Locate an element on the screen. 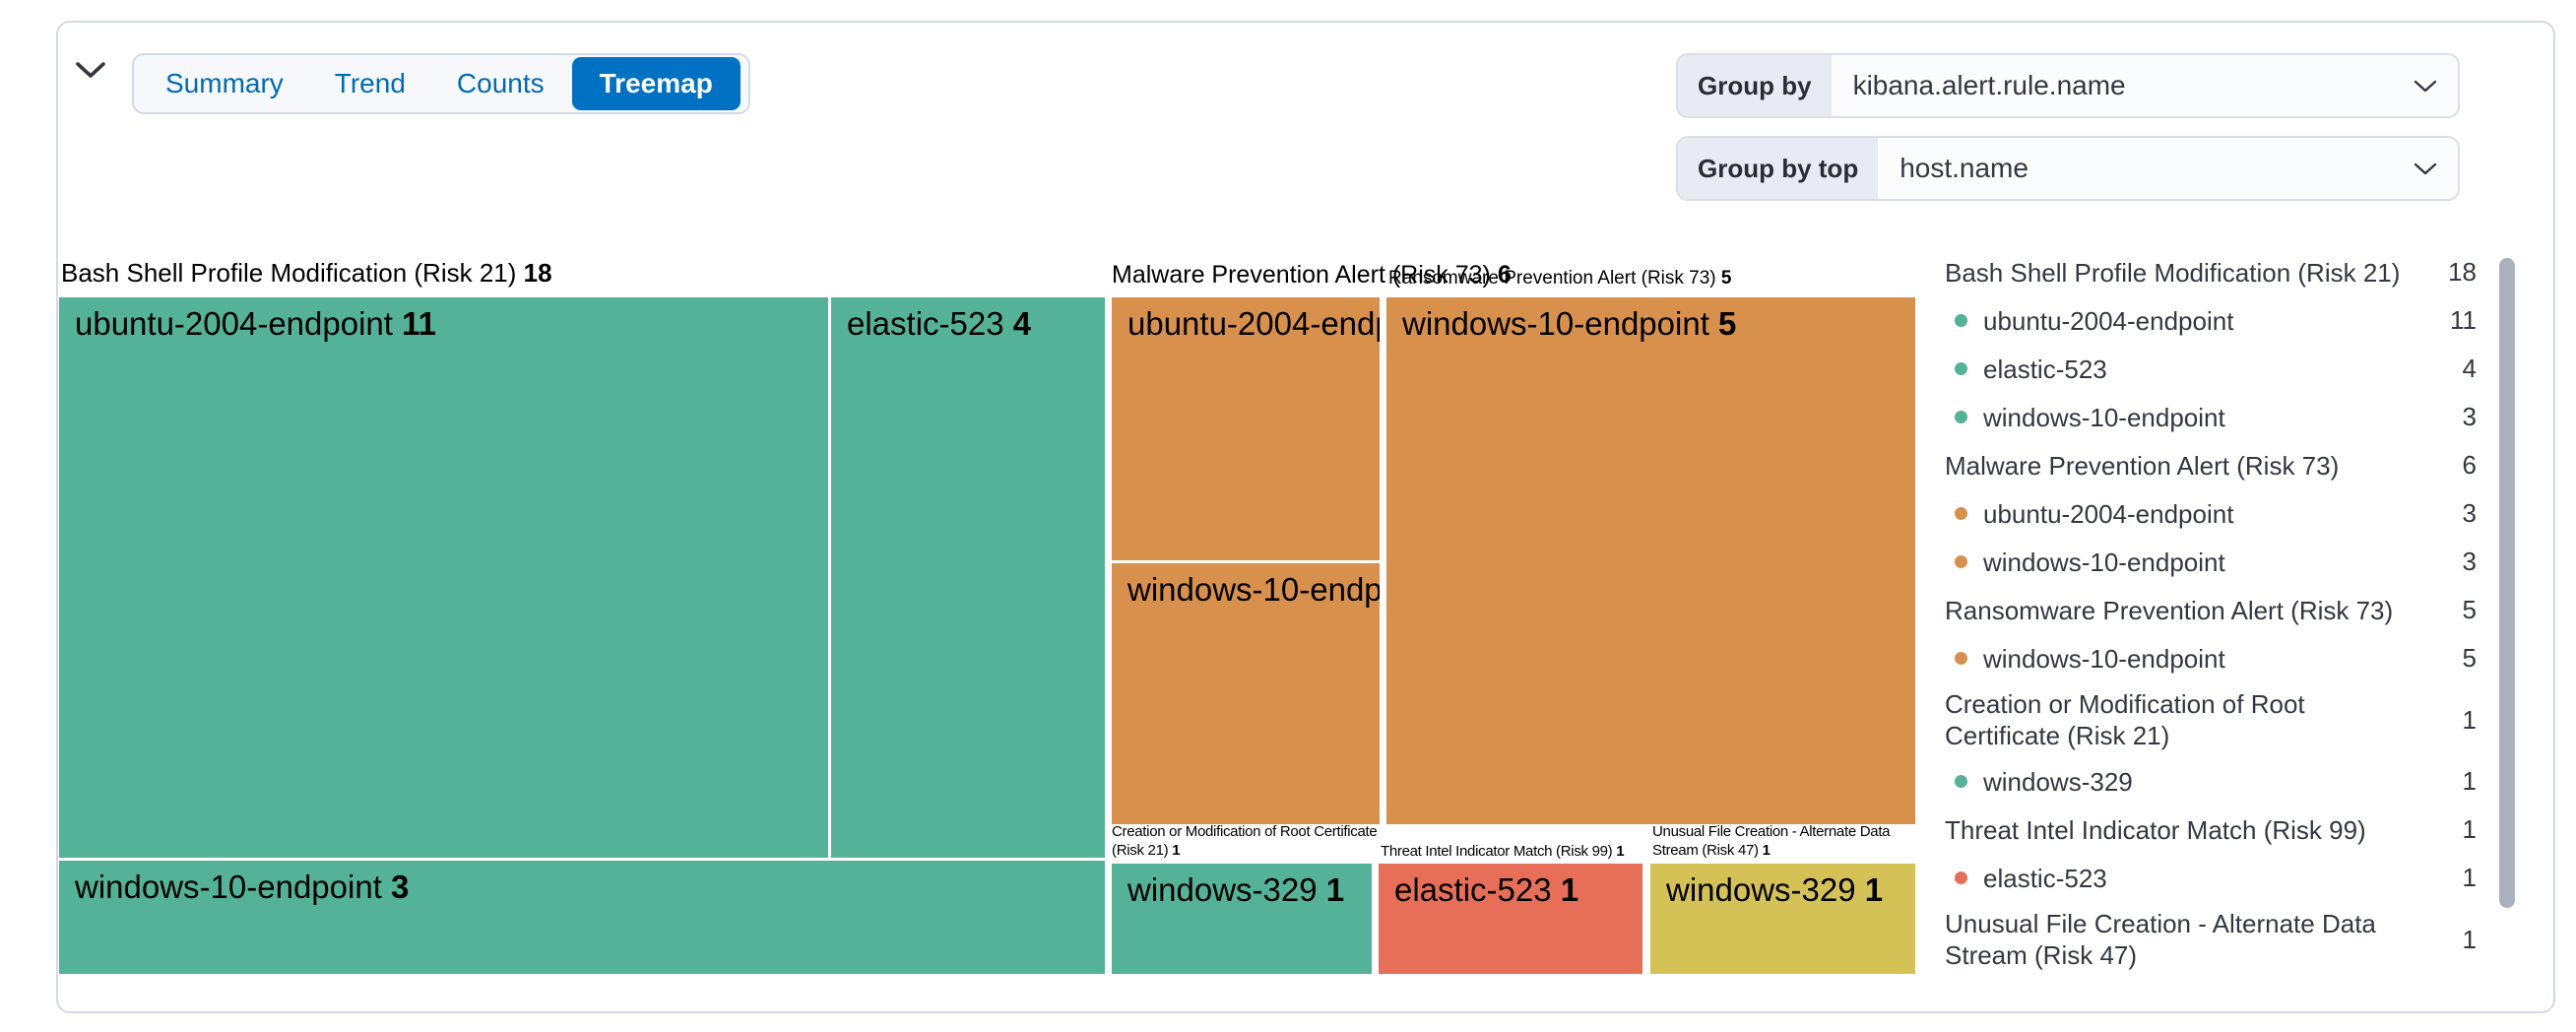 The image size is (2576, 1032). tab-counts: Counts is located at coordinates (500, 83).